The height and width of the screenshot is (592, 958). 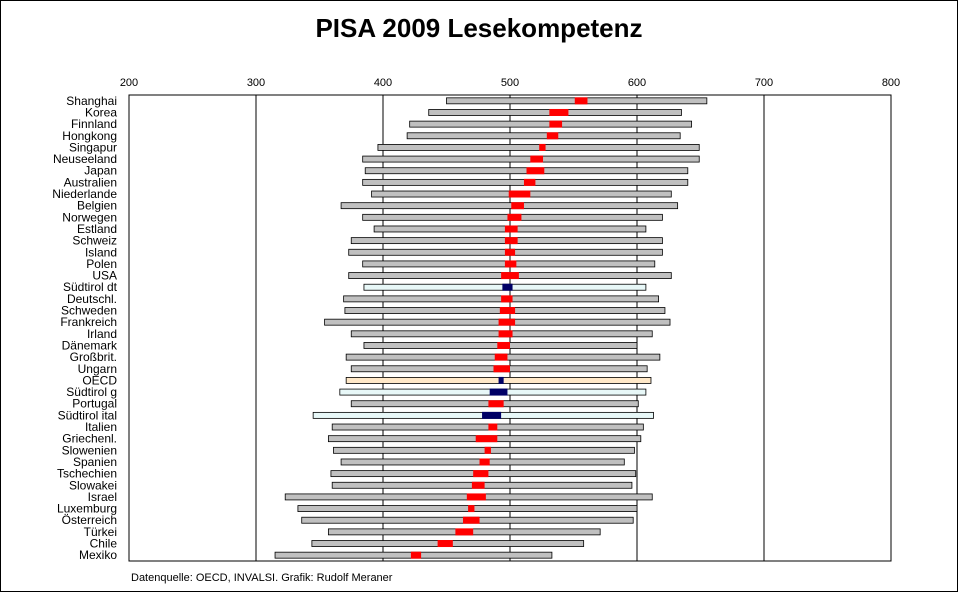 I want to click on x-tick-label: 500, so click(x=510, y=83).